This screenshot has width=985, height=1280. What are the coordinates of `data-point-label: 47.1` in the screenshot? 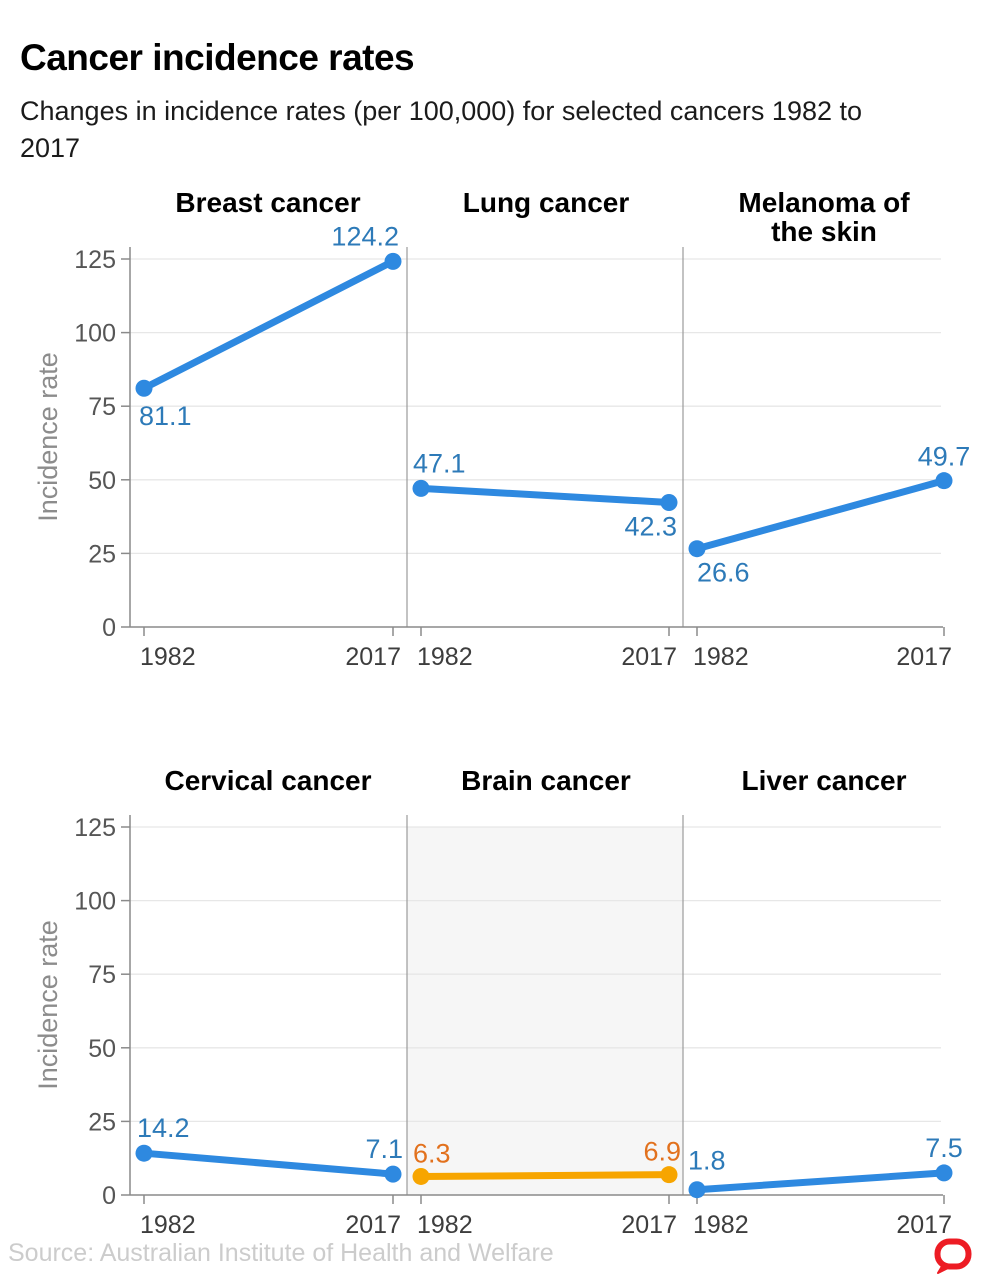 It's located at (439, 463).